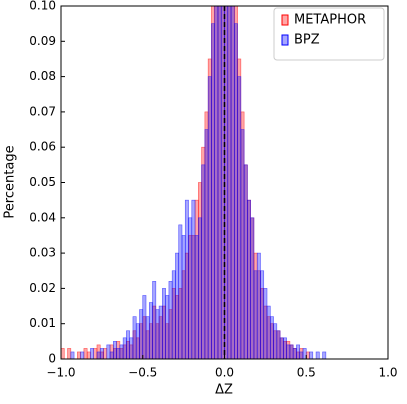  Describe the element at coordinates (224, 390) in the screenshot. I see `x-axis-label: ΔZ` at that location.